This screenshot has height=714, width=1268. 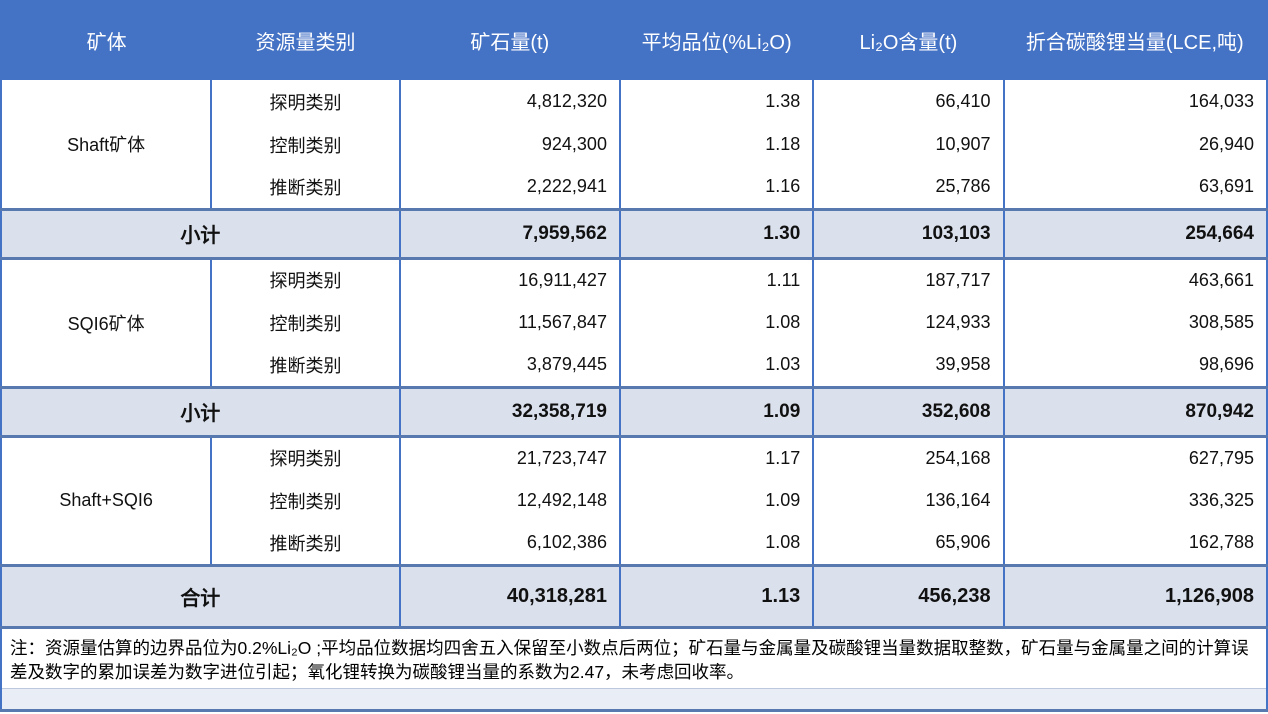 What do you see at coordinates (510, 365) in the screenshot?
I see `ore-tonnage-cell: 3,879,445` at bounding box center [510, 365].